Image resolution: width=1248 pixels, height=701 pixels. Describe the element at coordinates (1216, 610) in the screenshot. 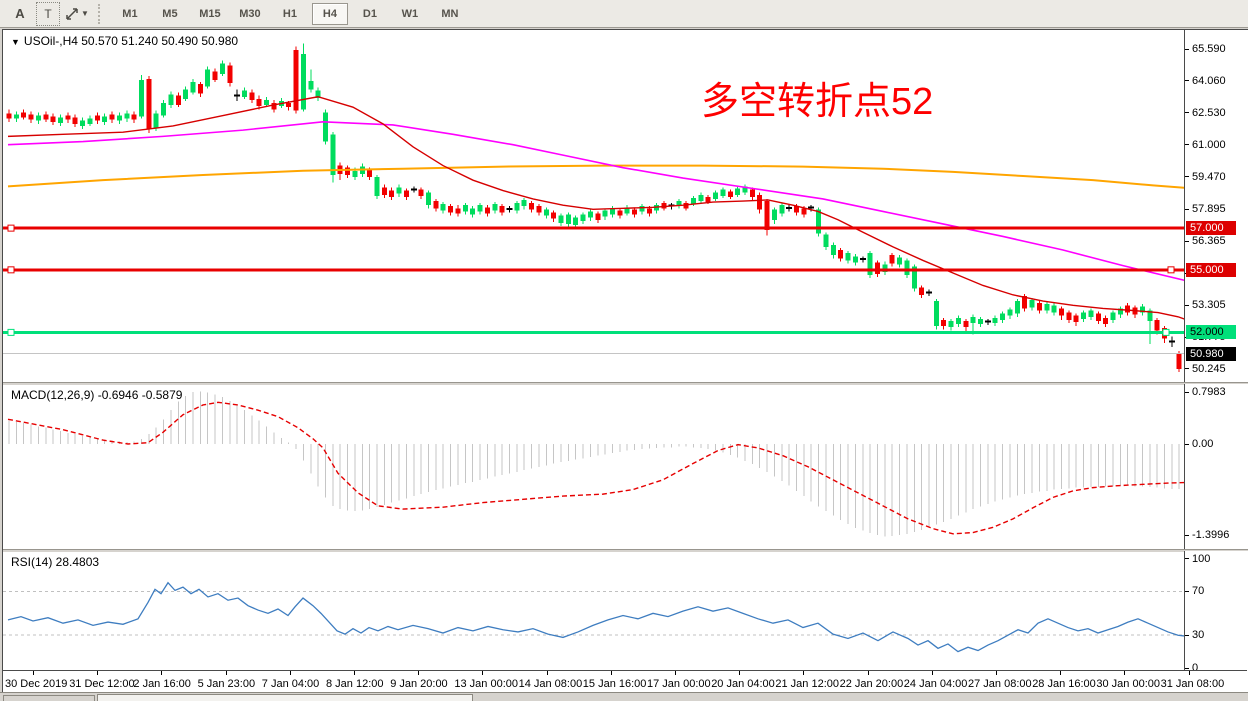

I see `rsi-axis: 100 70 30 0` at that location.